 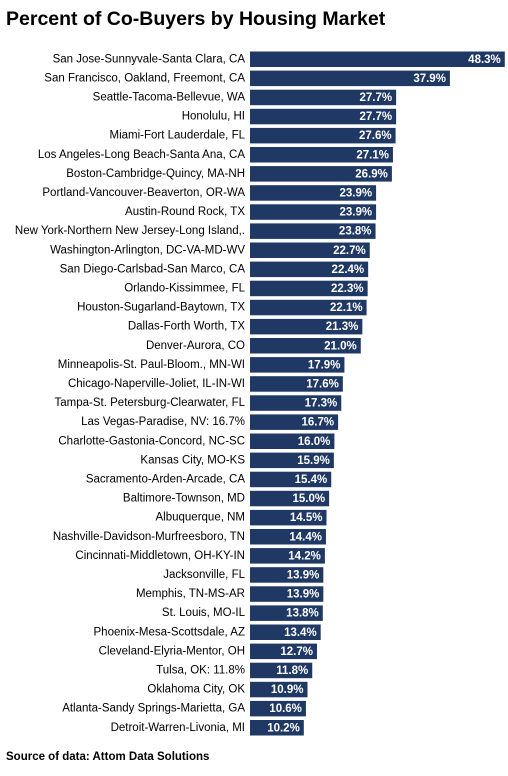 I want to click on category-label: Oklahoma City, OK, so click(x=196, y=690).